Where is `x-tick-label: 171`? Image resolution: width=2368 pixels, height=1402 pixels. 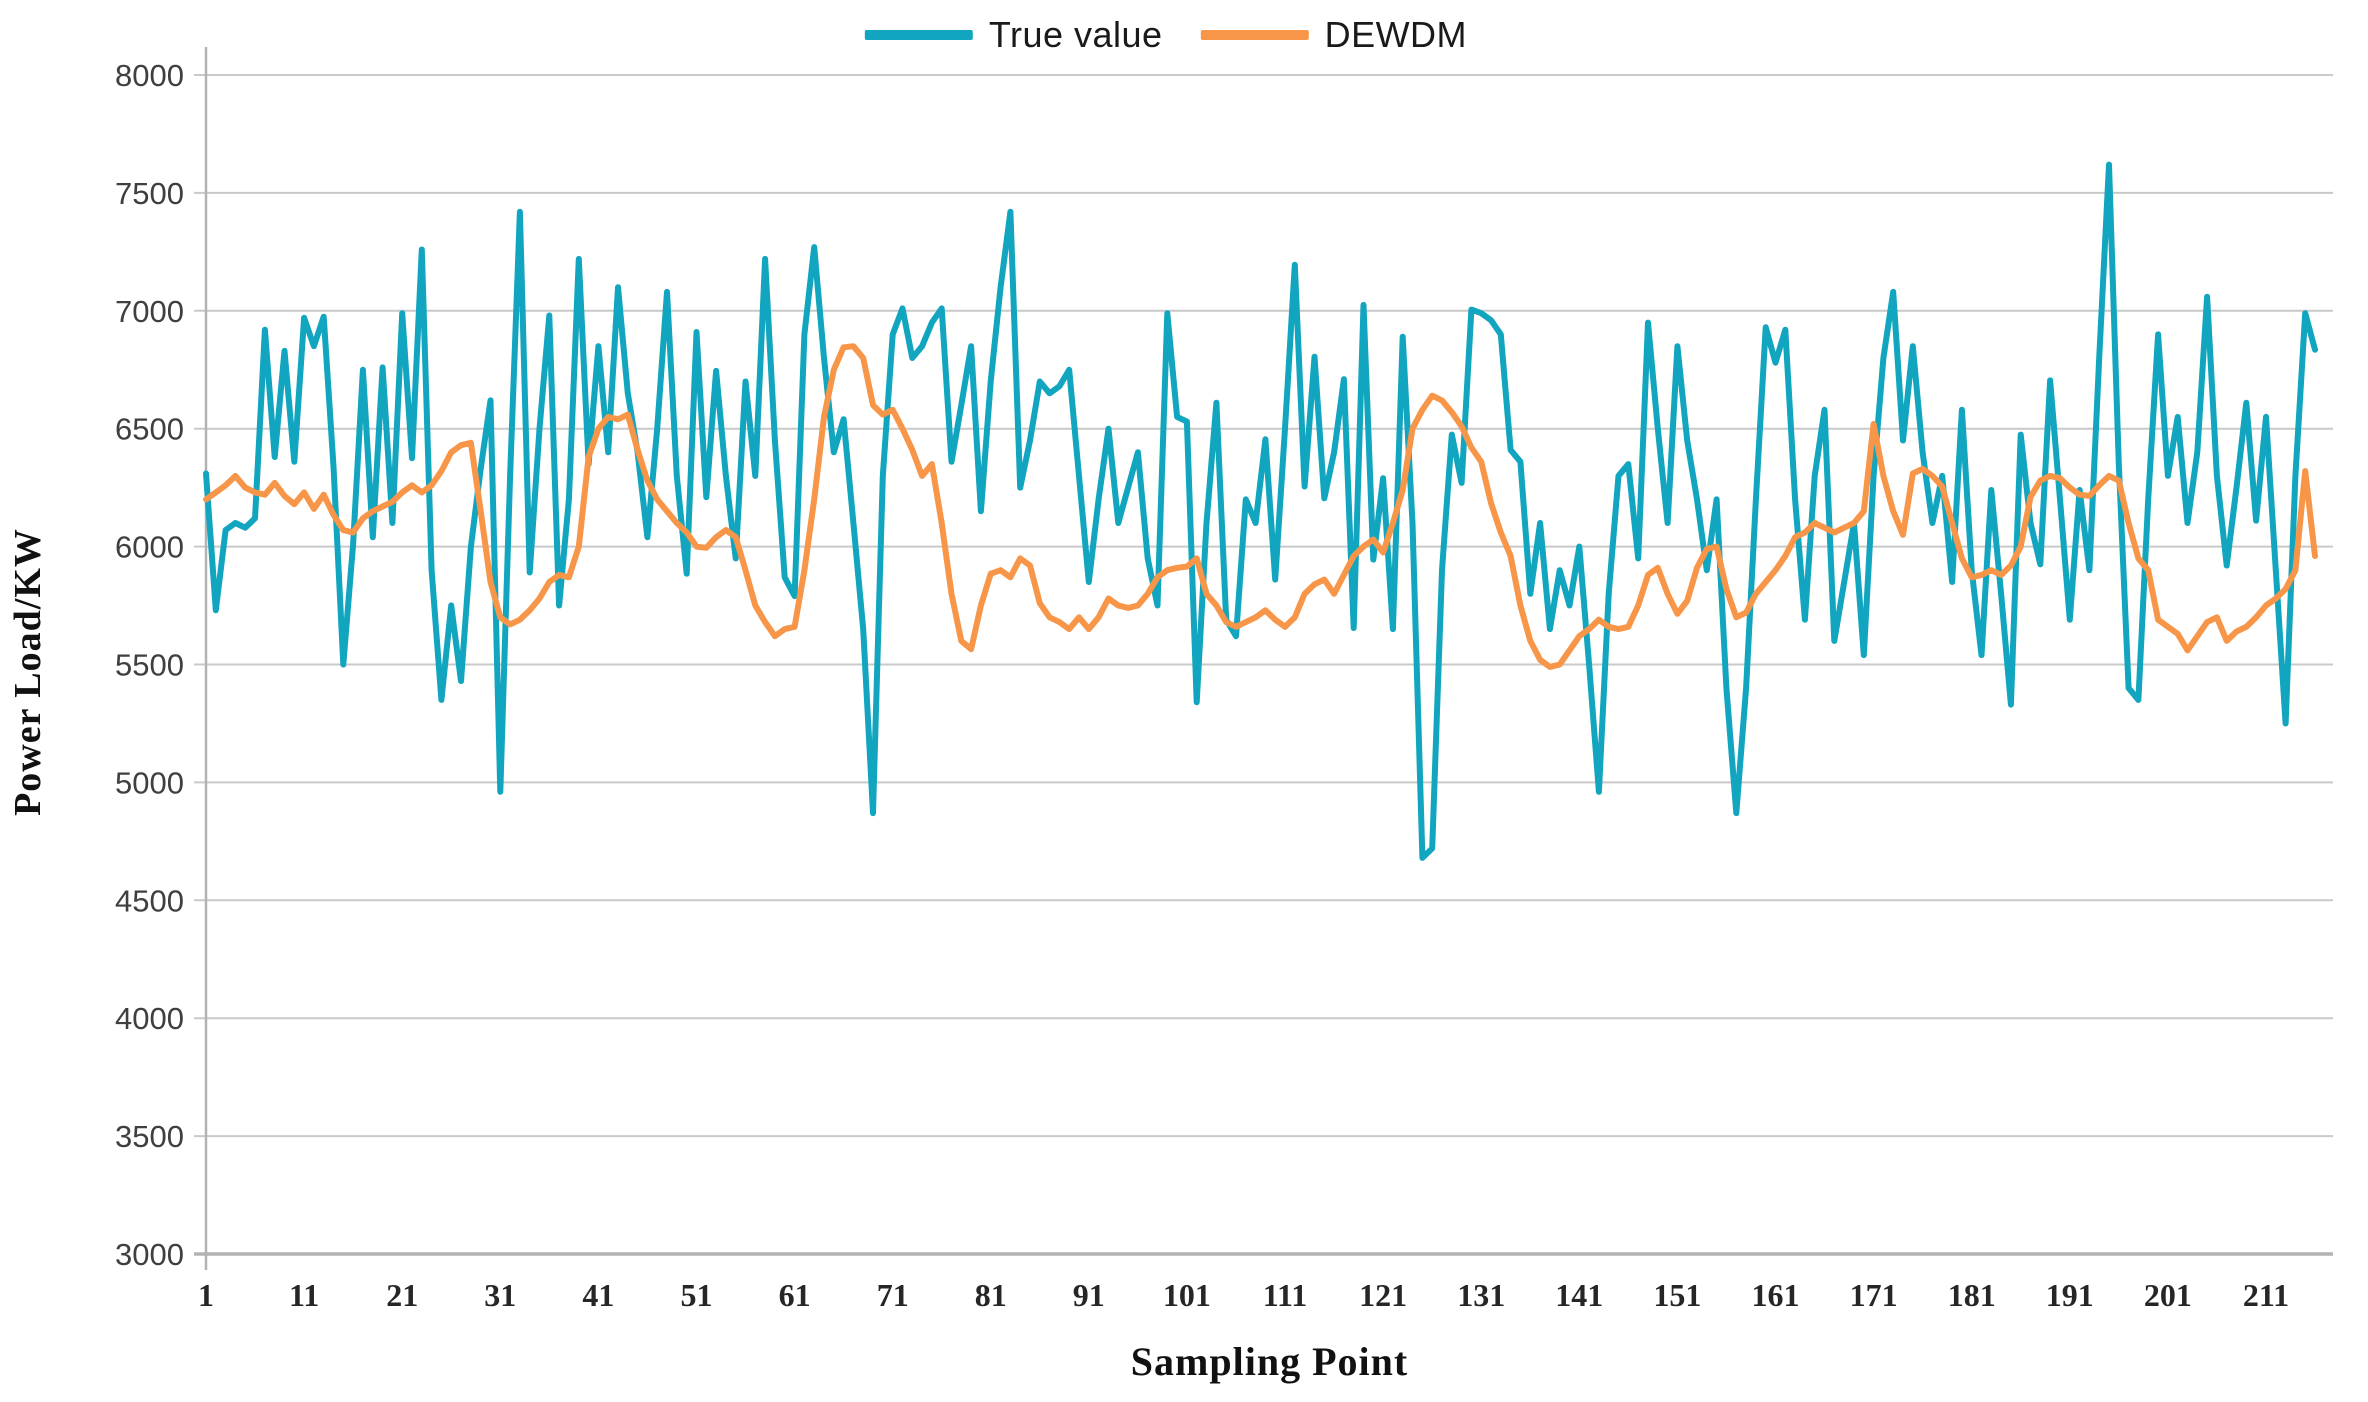
x-tick-label: 171 is located at coordinates (1874, 1295).